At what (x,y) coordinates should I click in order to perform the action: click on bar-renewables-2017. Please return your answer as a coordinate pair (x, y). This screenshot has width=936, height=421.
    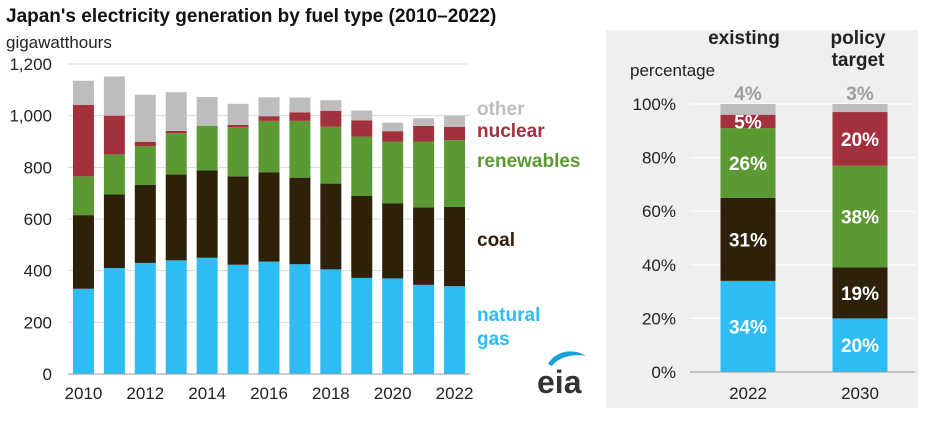
    Looking at the image, I should click on (300, 149).